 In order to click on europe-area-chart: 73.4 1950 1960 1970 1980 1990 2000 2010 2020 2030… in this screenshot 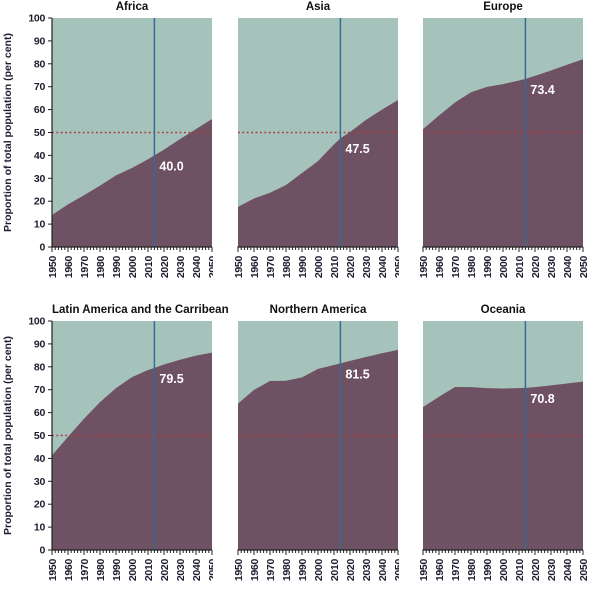, I will do `click(503, 148)`.